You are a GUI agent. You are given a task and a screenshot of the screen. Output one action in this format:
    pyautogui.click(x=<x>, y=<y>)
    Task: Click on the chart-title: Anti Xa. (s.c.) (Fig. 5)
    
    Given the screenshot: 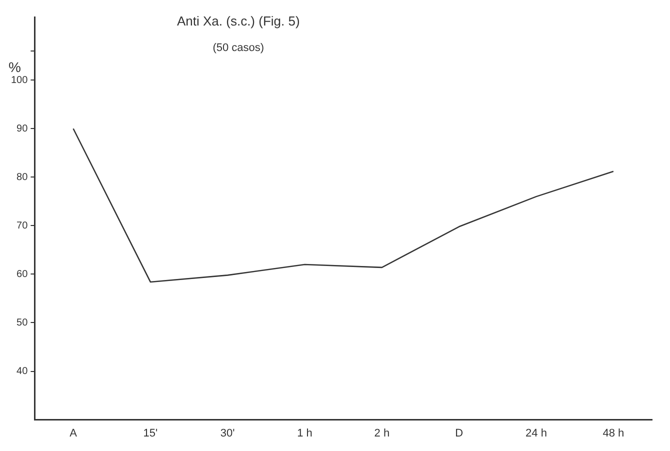 What is the action you would take?
    pyautogui.click(x=238, y=21)
    